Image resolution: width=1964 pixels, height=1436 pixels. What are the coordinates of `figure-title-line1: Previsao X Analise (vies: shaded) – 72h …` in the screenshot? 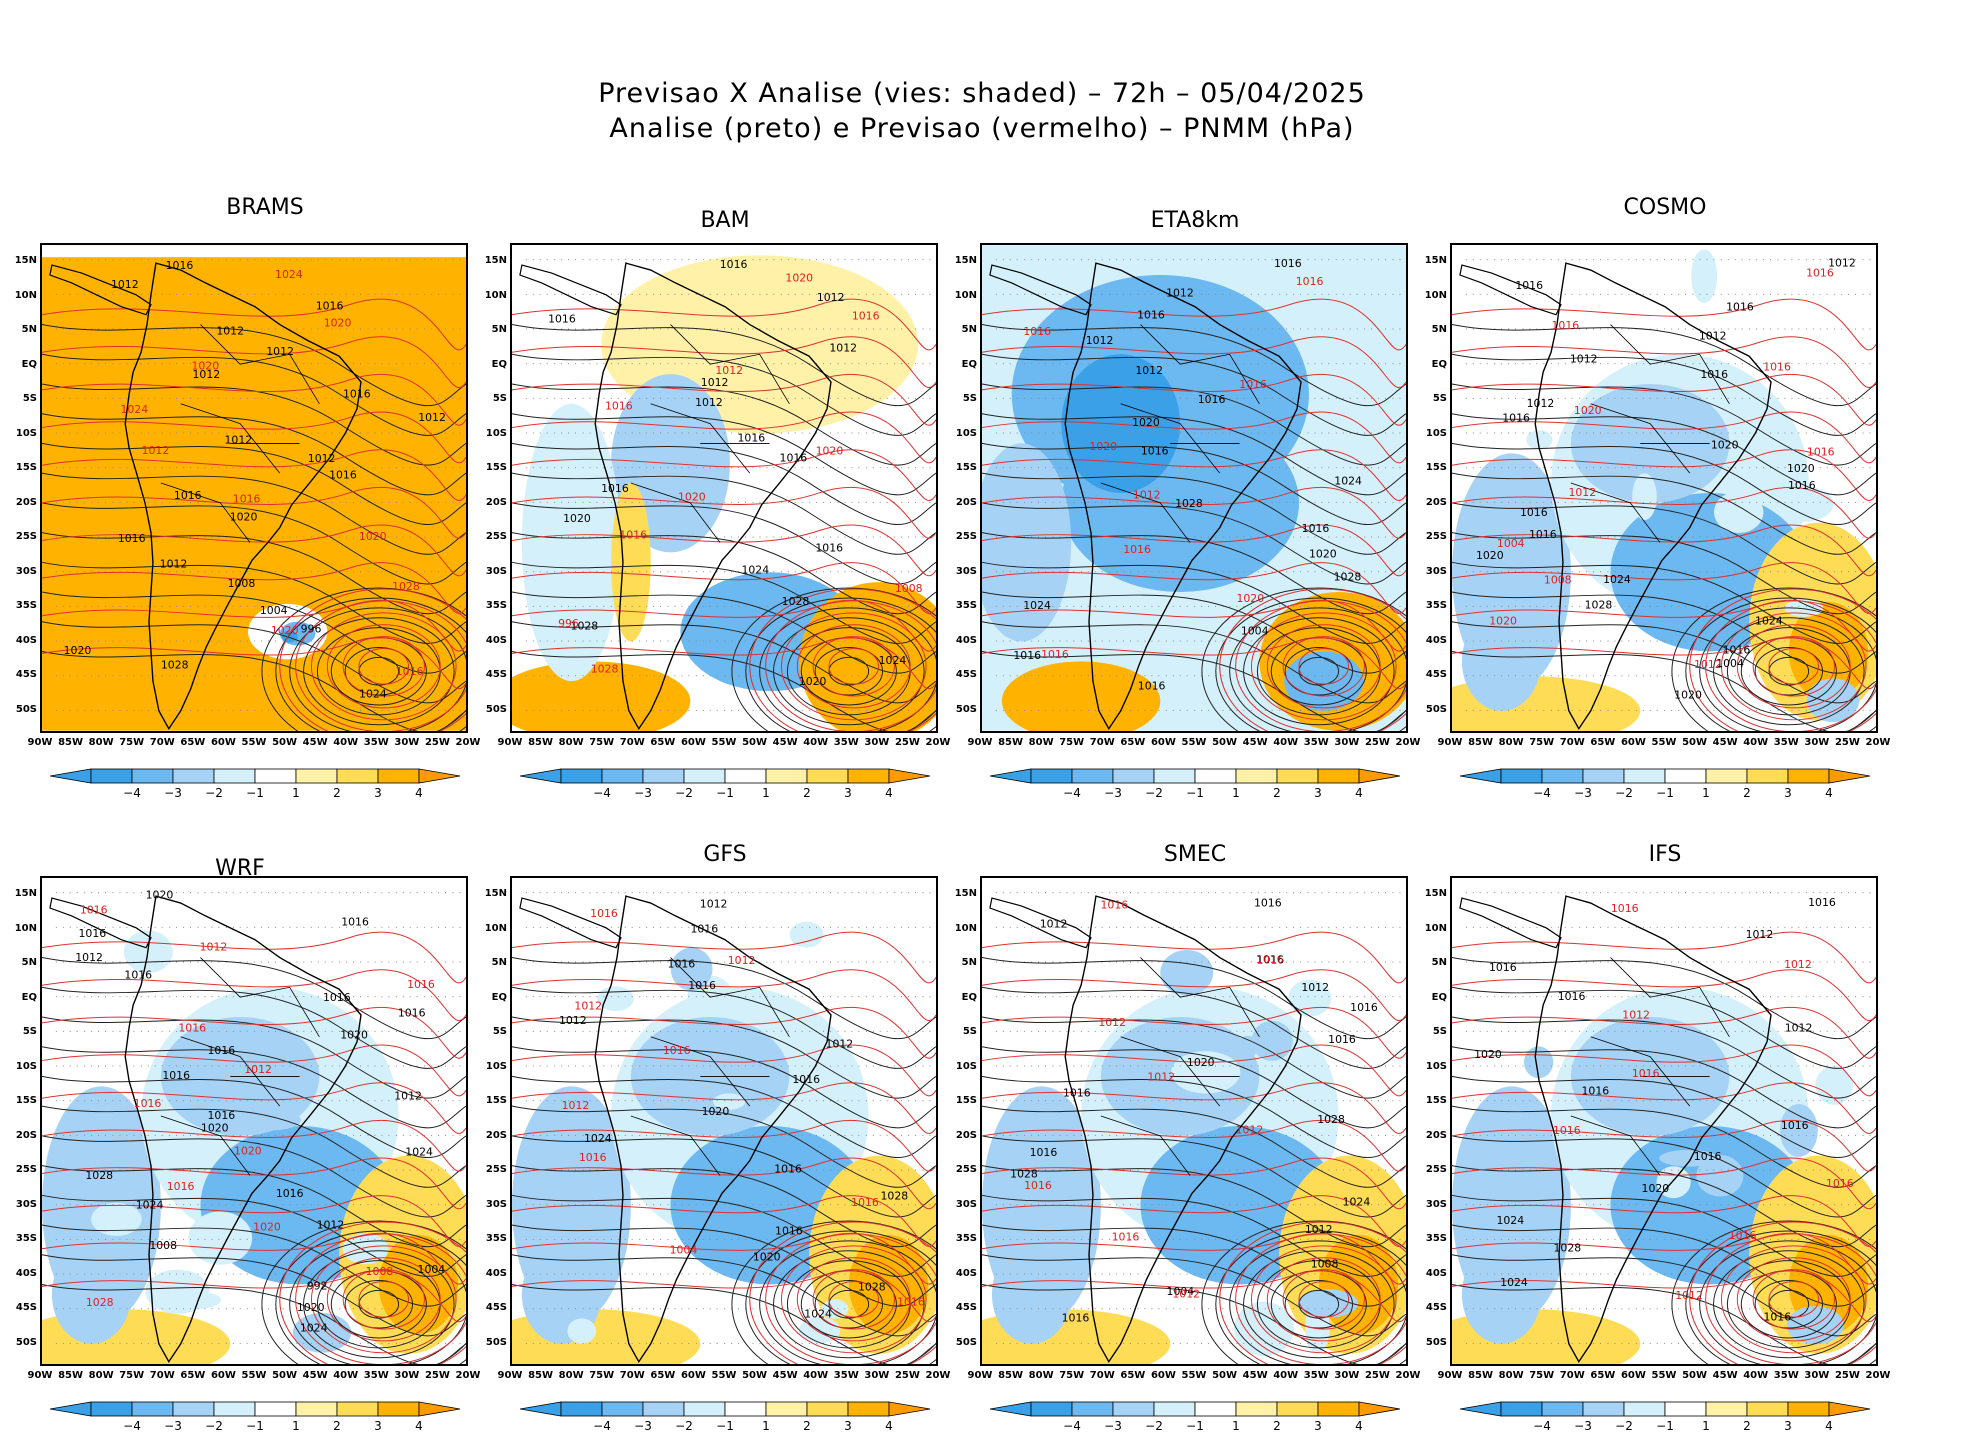 It's located at (982, 93).